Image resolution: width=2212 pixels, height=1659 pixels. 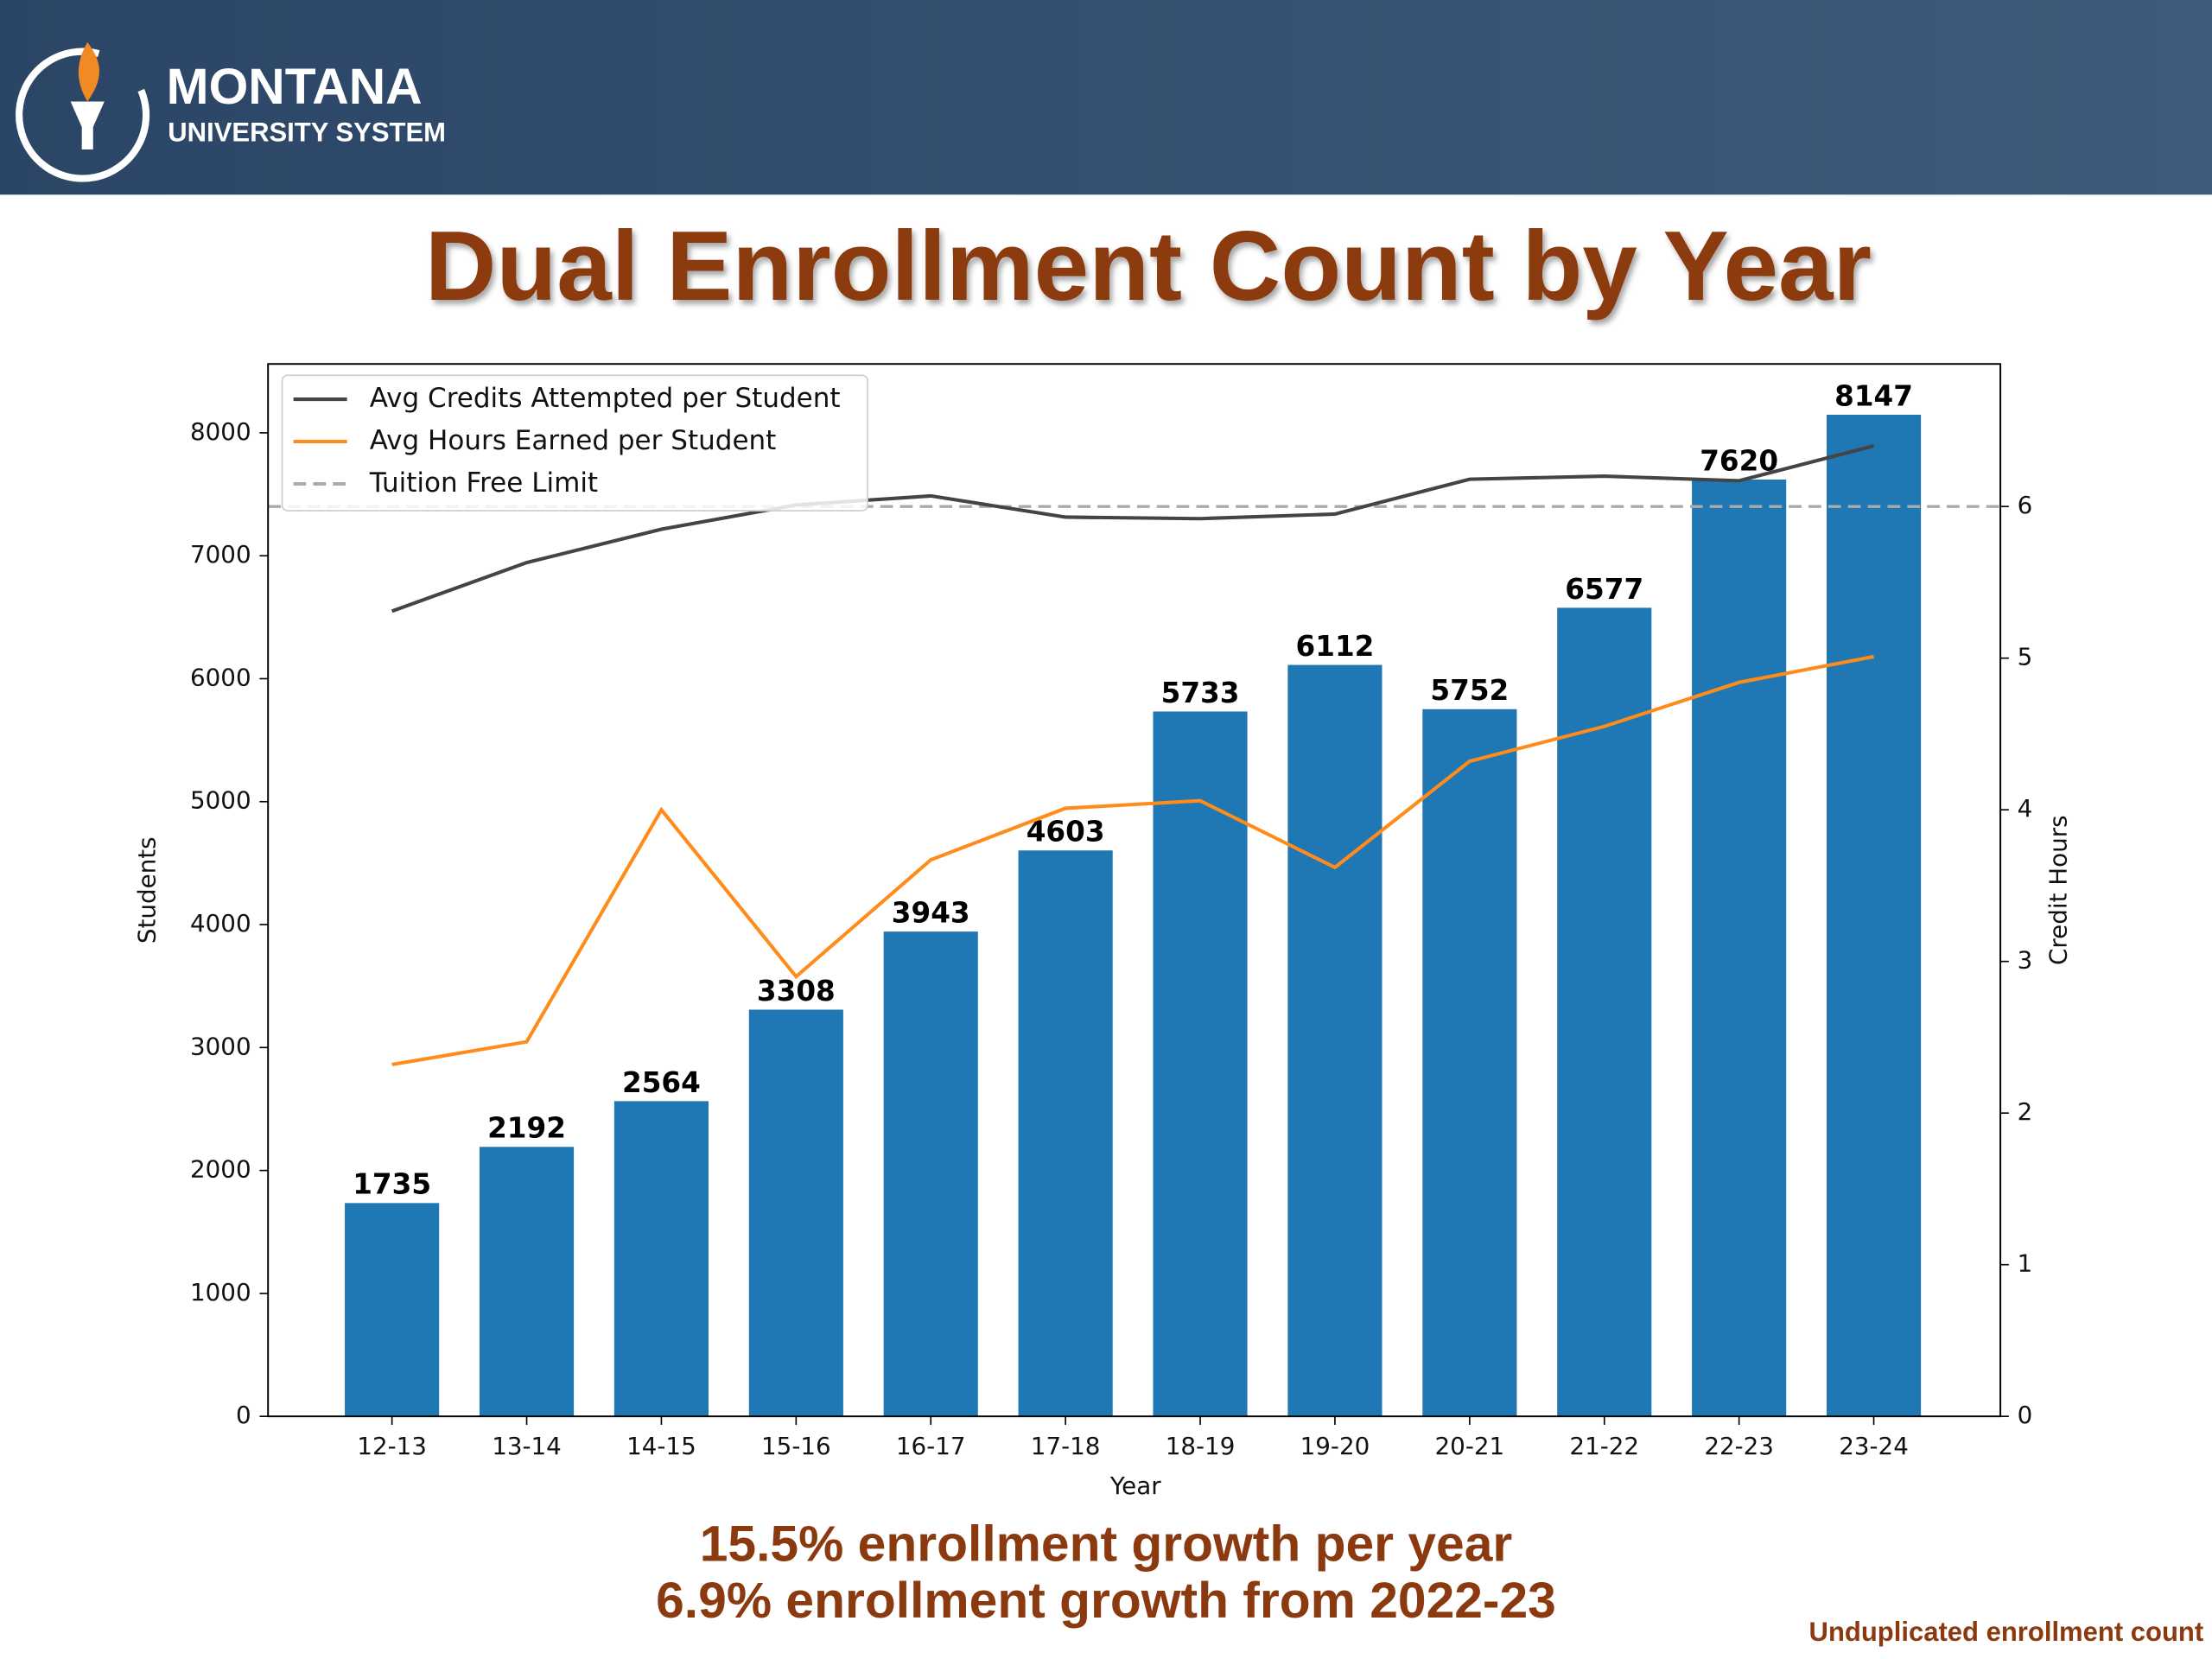 I want to click on banner, so click(x=1106, y=97).